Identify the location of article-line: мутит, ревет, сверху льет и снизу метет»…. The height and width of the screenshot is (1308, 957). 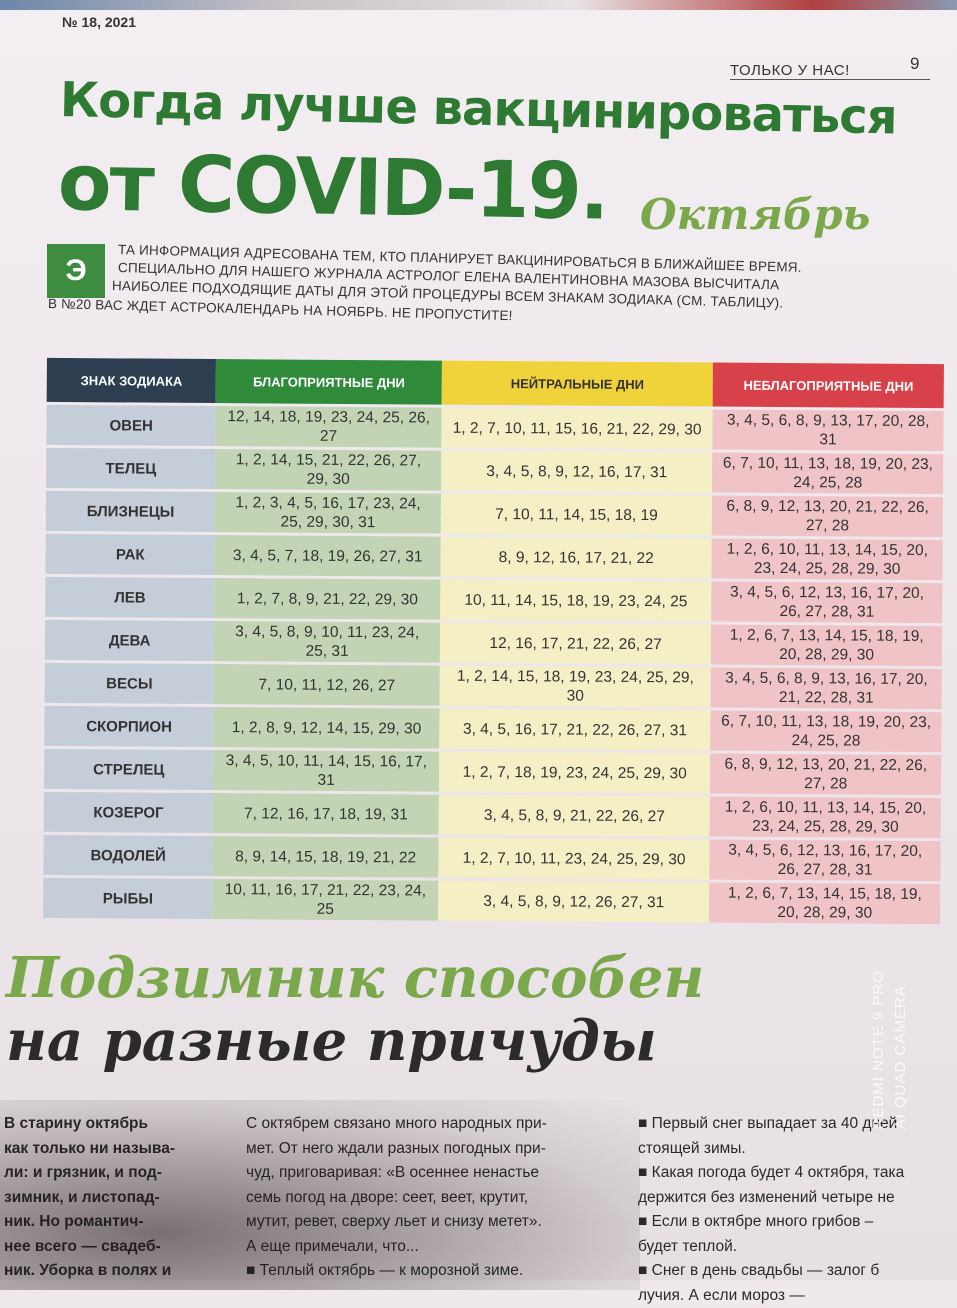
(433, 1222).